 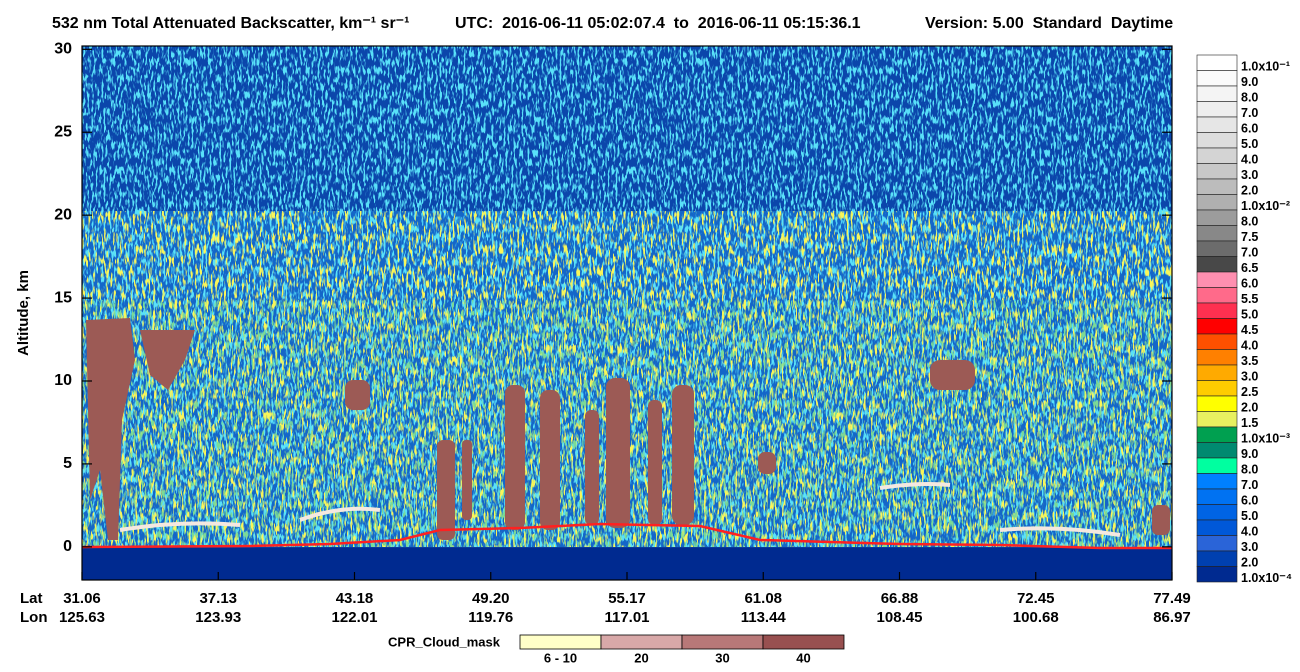 I want to click on lon-label: 100.68, so click(x=1036, y=617).